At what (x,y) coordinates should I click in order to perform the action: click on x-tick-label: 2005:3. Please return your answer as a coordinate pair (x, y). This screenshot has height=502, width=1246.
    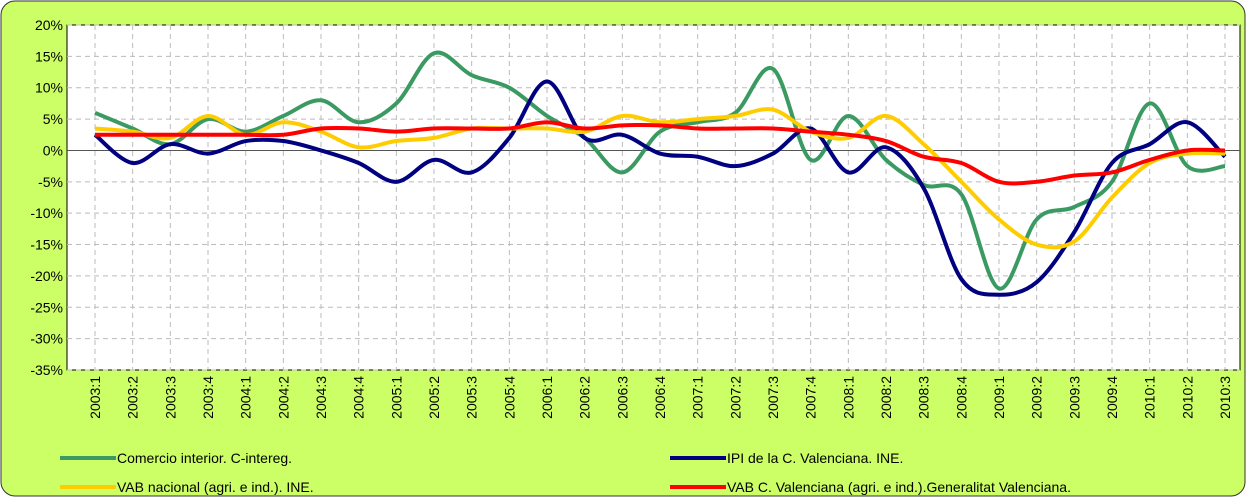
    Looking at the image, I should click on (472, 397).